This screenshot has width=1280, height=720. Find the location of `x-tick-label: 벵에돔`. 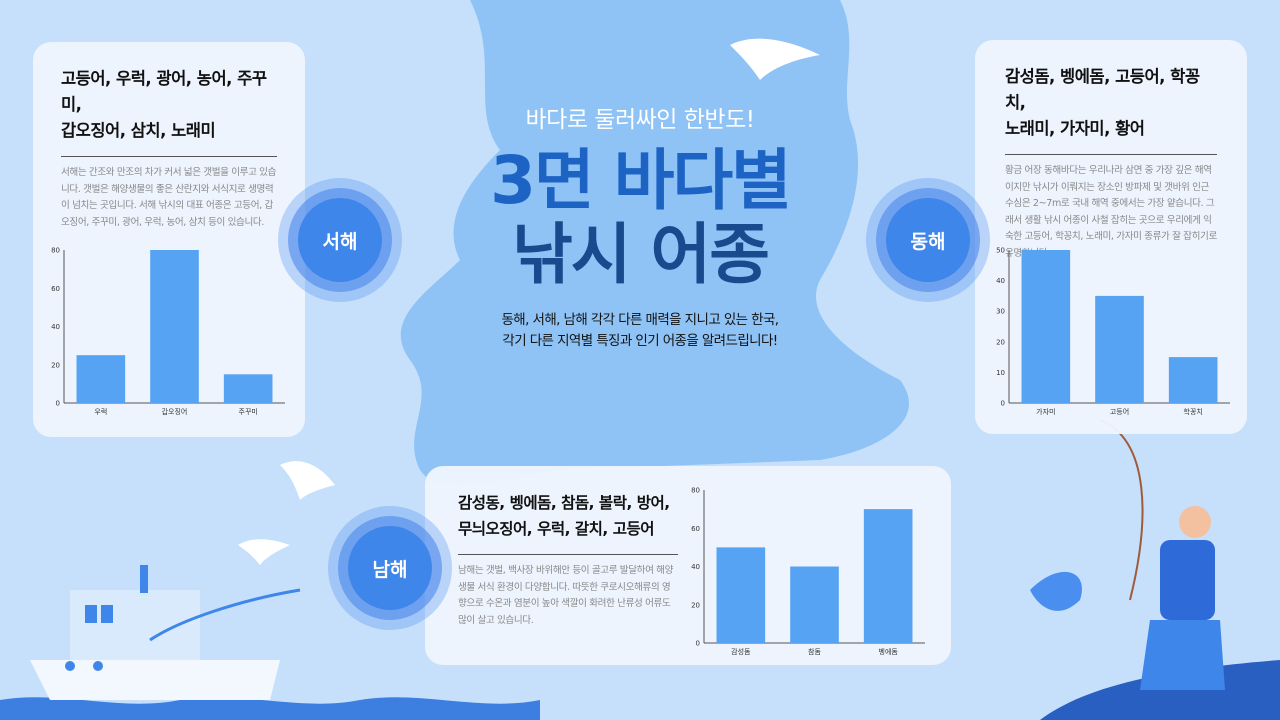

x-tick-label: 벵에돔 is located at coordinates (889, 651).